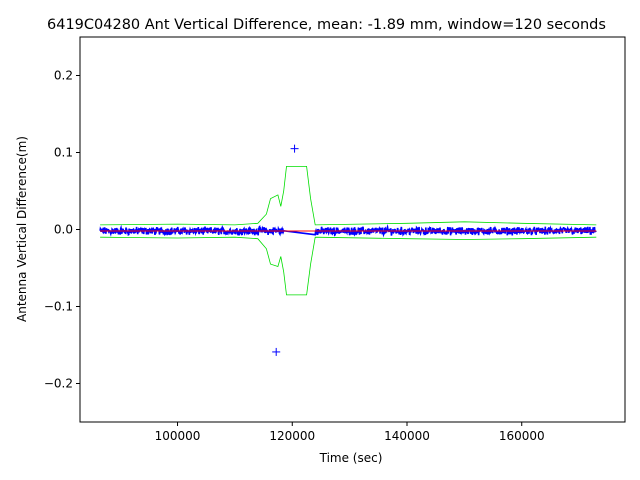  Describe the element at coordinates (348, 195) in the screenshot. I see `envelope-upper-line` at that location.